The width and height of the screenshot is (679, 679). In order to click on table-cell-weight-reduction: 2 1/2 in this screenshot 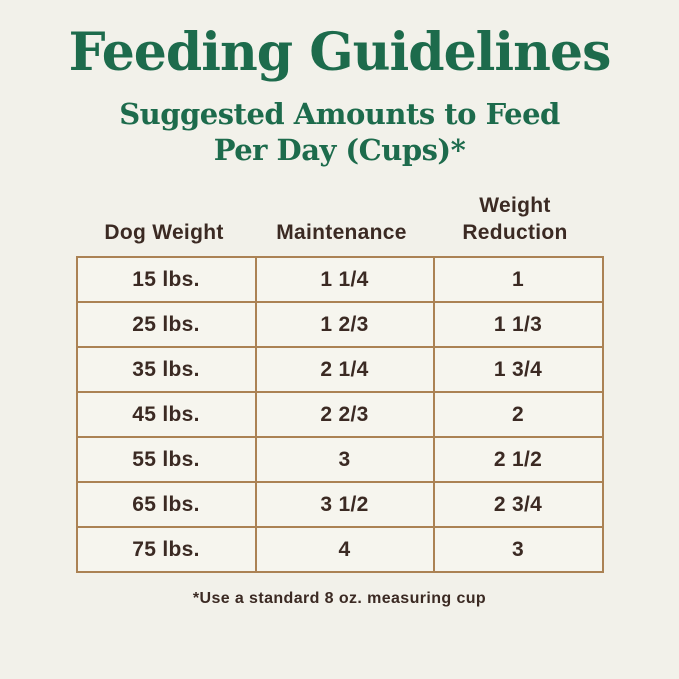, I will do `click(517, 460)`.